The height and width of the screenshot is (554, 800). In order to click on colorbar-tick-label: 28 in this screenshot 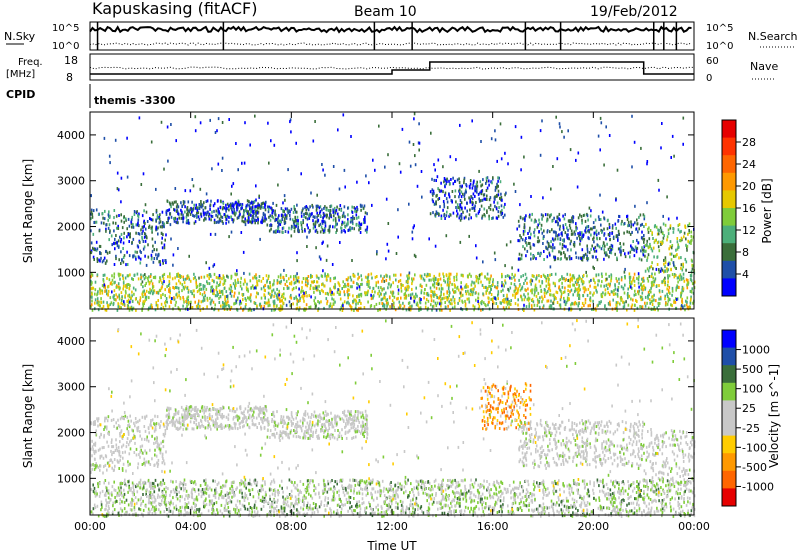, I will do `click(749, 142)`.